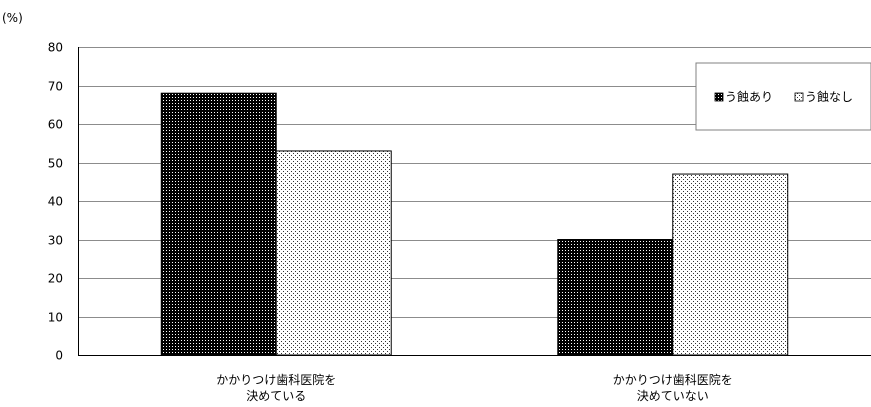 The width and height of the screenshot is (871, 407). Describe the element at coordinates (12, 18) in the screenshot. I see `y-unit-label: (%)` at that location.